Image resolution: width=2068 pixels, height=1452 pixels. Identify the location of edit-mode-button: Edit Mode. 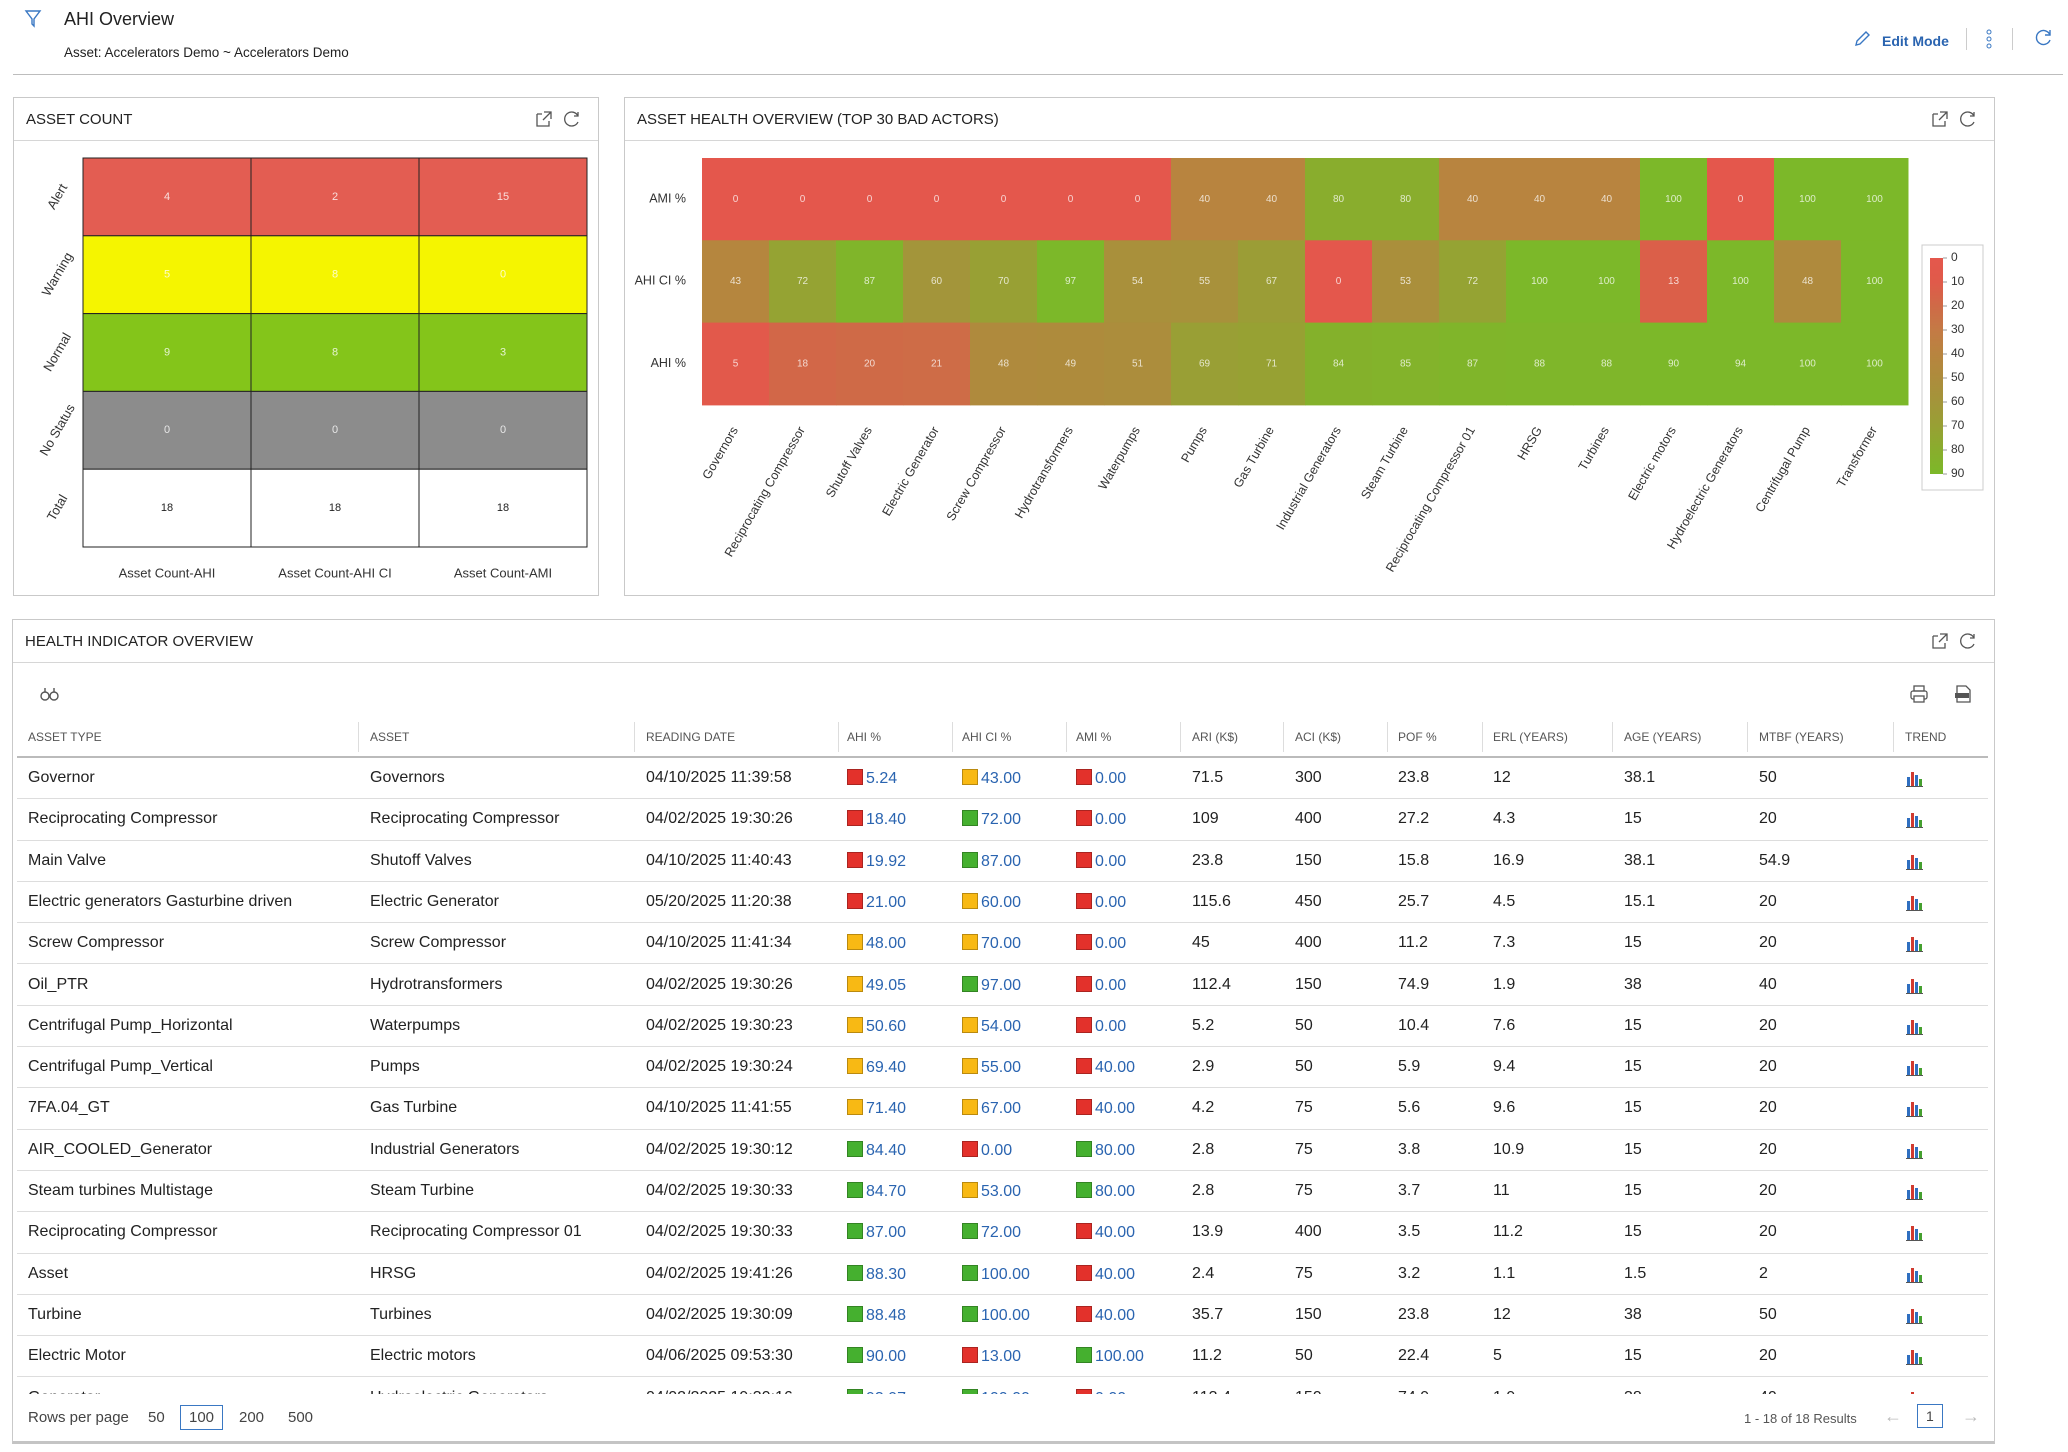
(1915, 41).